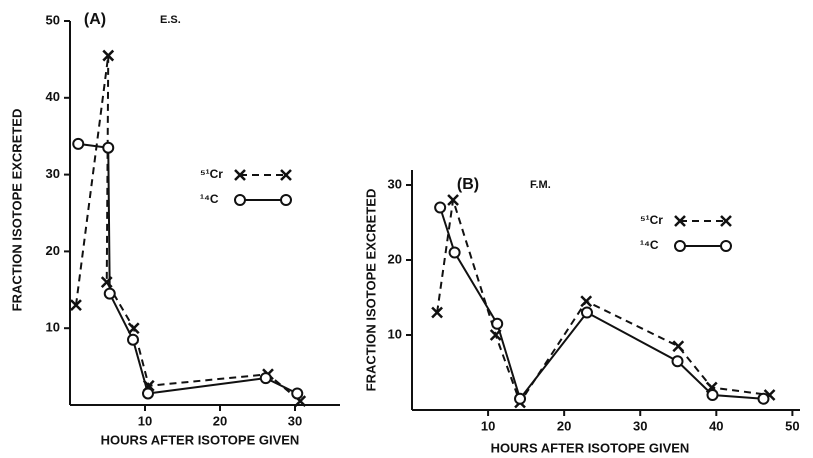 This screenshot has width=813, height=458. I want to click on y-tick-label: 50, so click(53, 19).